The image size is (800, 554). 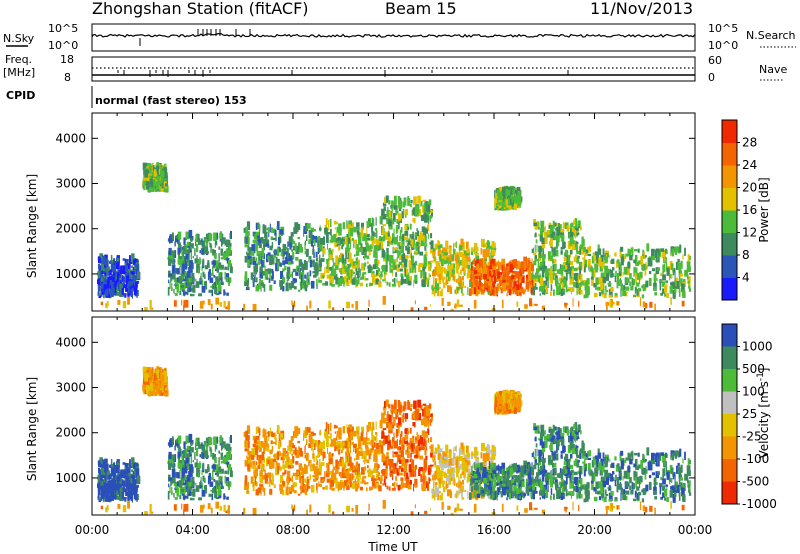 I want to click on nsearch-tick-top: 10^5, so click(x=723, y=28).